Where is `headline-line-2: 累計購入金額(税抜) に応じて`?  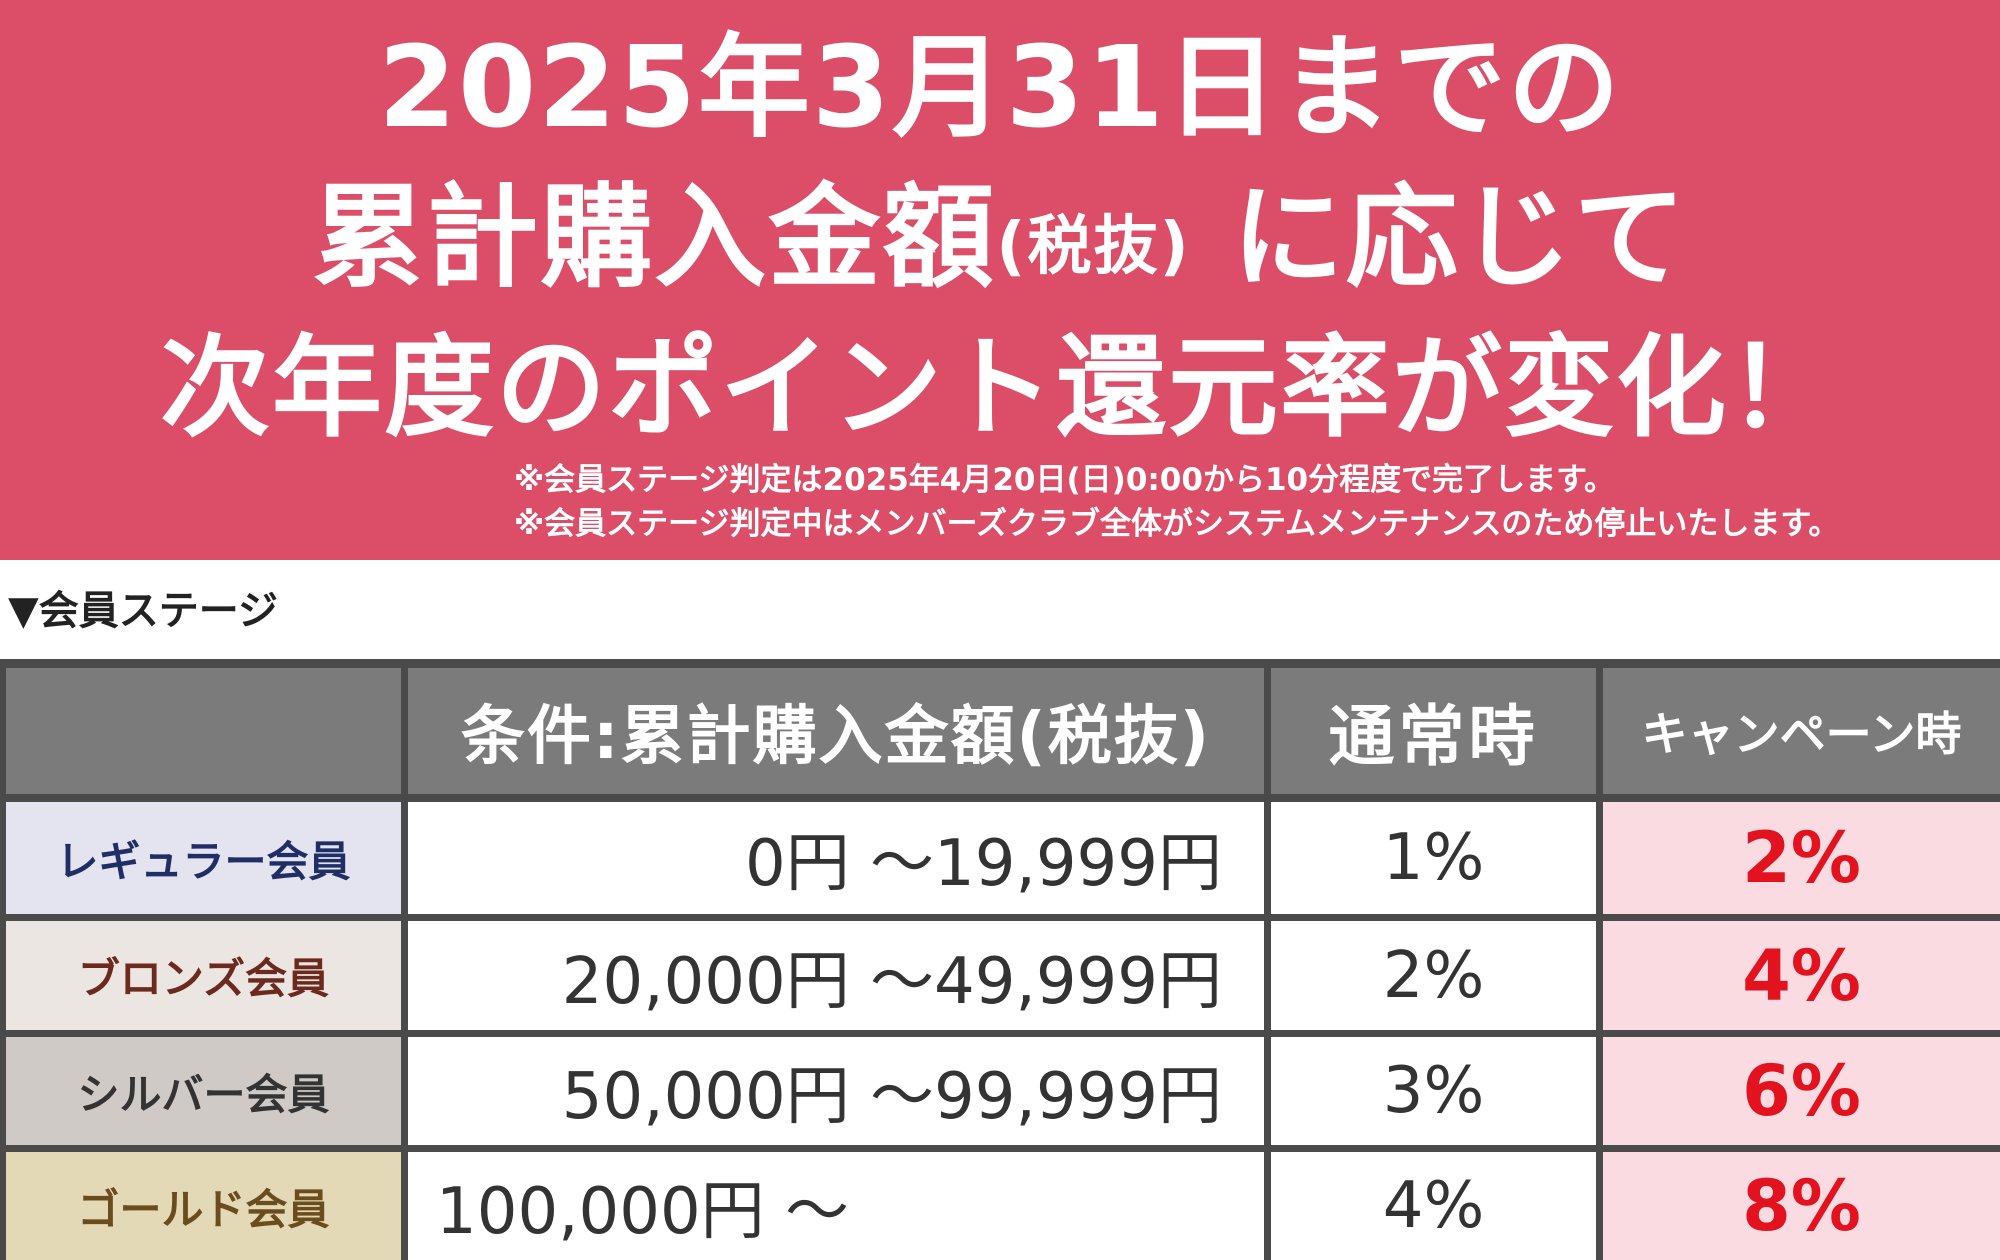
headline-line-2: 累計購入金額(税抜) に応じて is located at coordinates (1000, 242).